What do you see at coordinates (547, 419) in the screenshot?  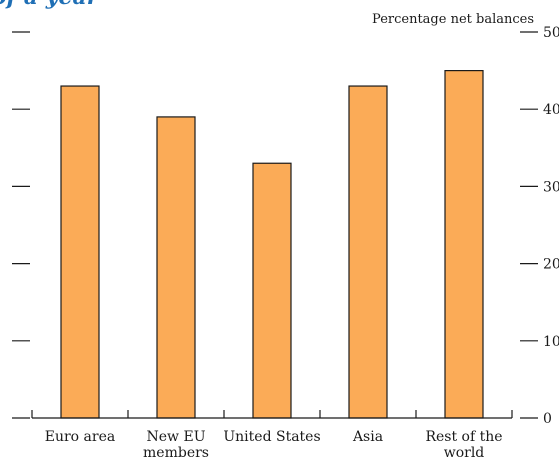 I see `right-tick-label: 0` at bounding box center [547, 419].